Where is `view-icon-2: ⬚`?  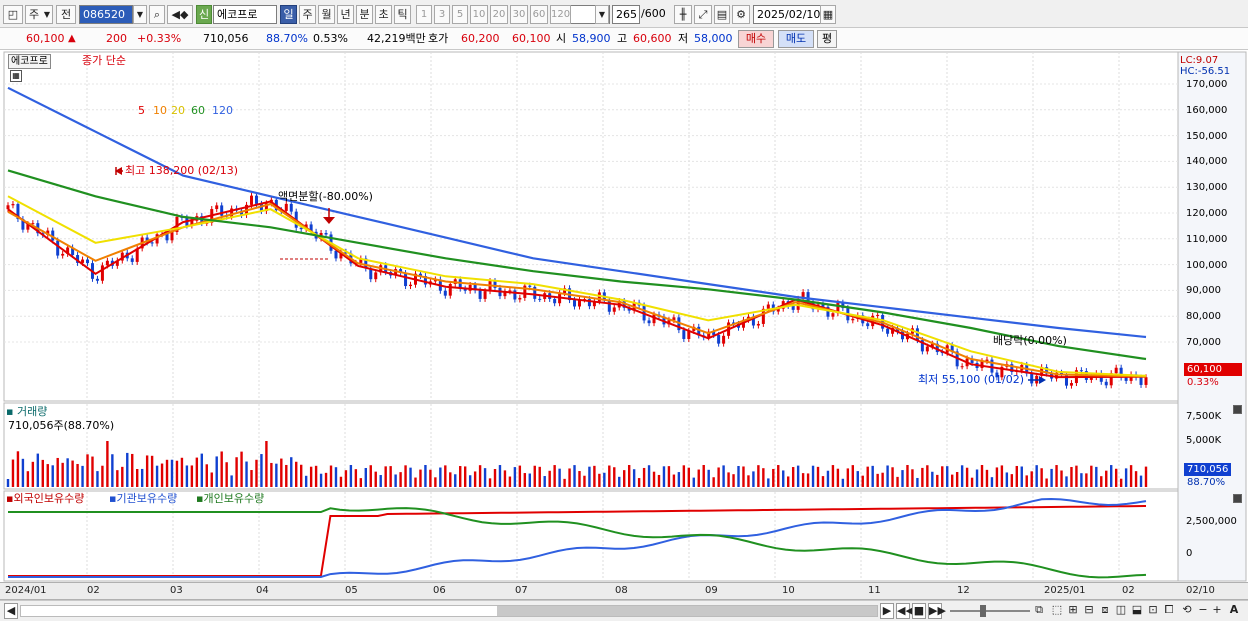 view-icon-2: ⬚ is located at coordinates (1057, 609).